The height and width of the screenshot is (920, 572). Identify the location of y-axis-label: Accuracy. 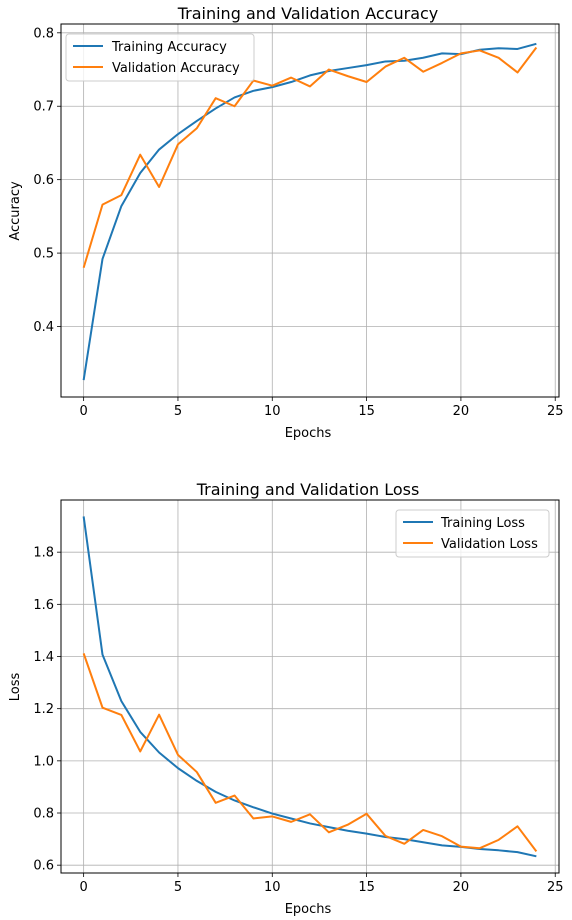
(15, 211).